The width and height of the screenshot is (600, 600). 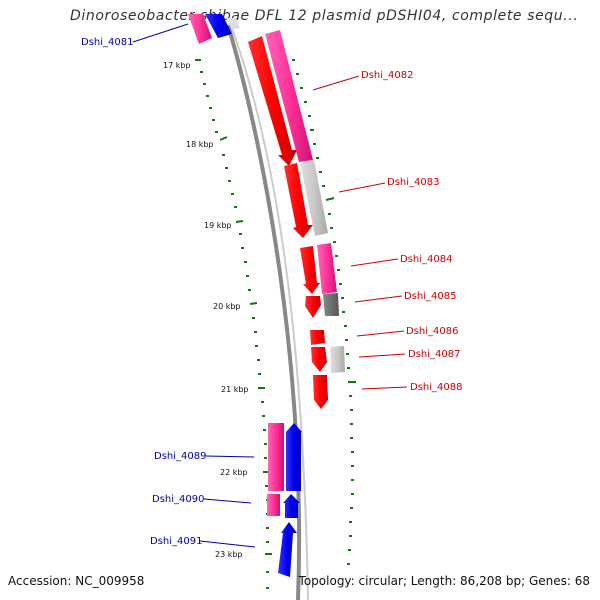 I want to click on gene-label-4089: Dshi_4089, so click(x=180, y=456).